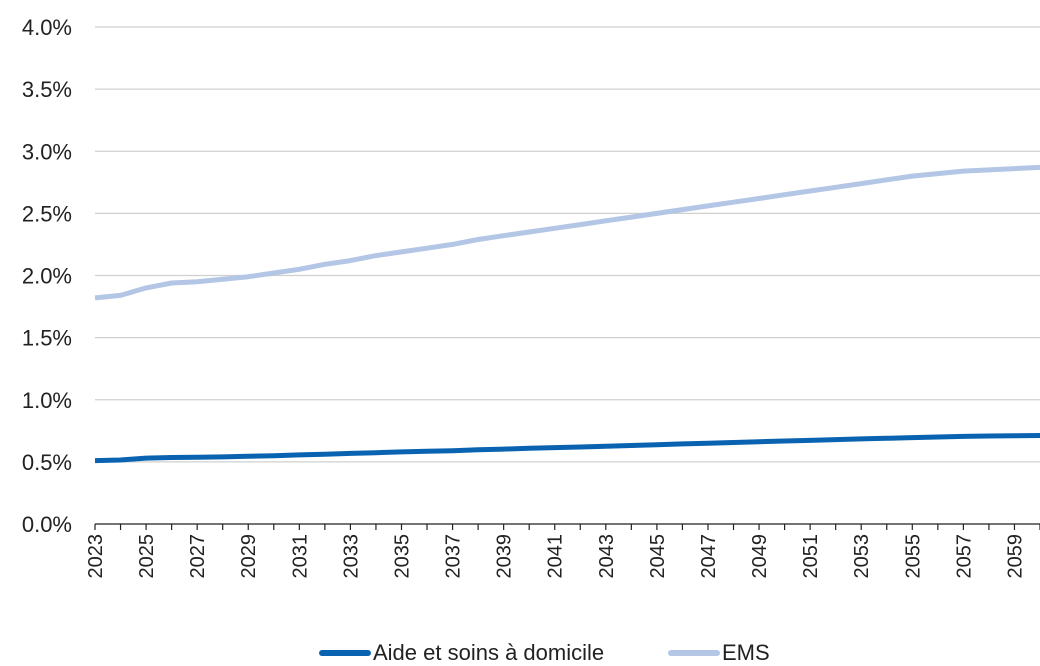 This screenshot has height=666, width=1040. What do you see at coordinates (198, 556) in the screenshot?
I see `x-tick-label: 2027` at bounding box center [198, 556].